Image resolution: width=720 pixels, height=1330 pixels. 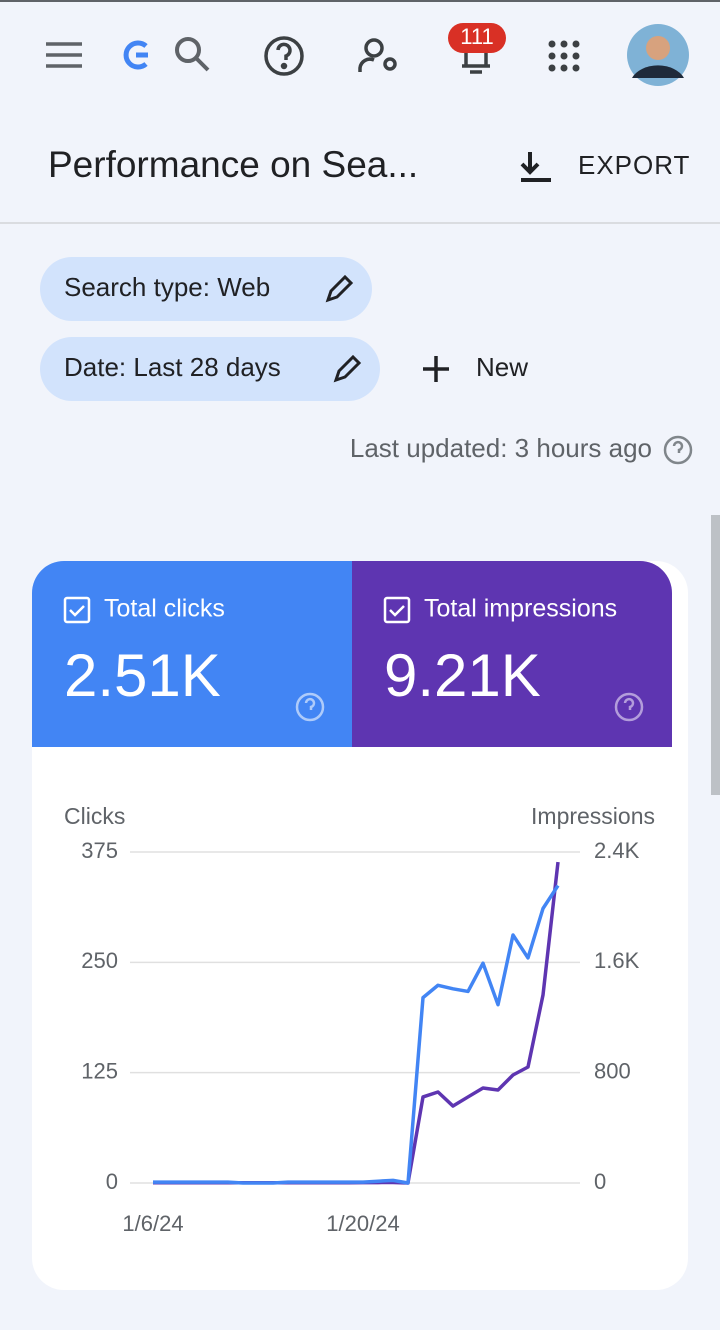 I want to click on menu-button, so click(x=64, y=55).